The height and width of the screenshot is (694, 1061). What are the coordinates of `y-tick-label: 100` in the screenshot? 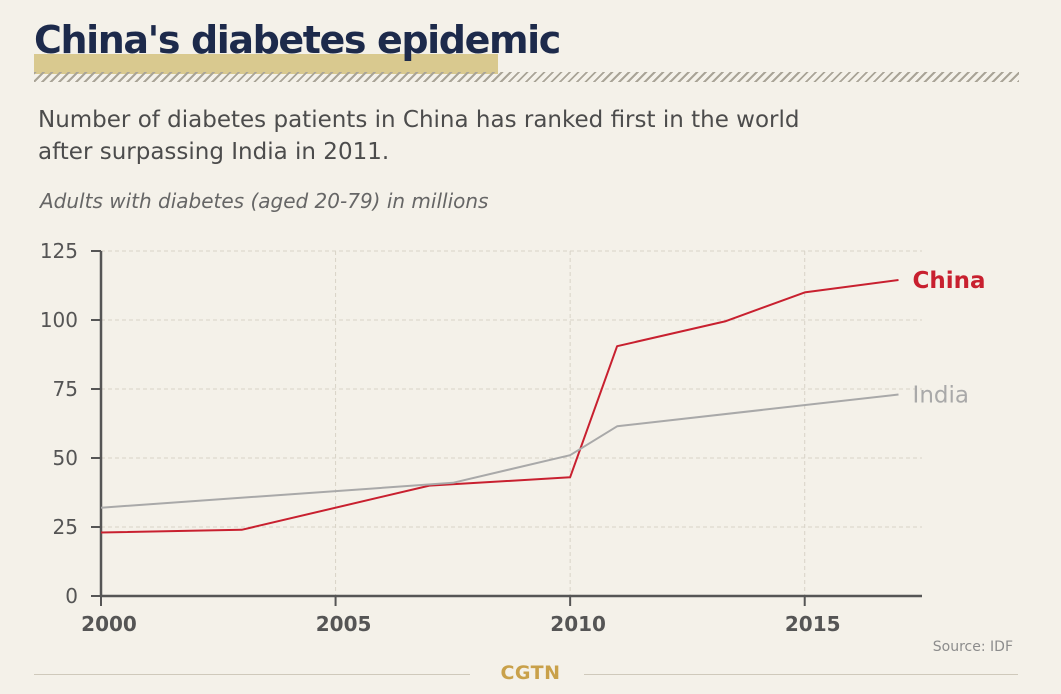 It's located at (59, 320).